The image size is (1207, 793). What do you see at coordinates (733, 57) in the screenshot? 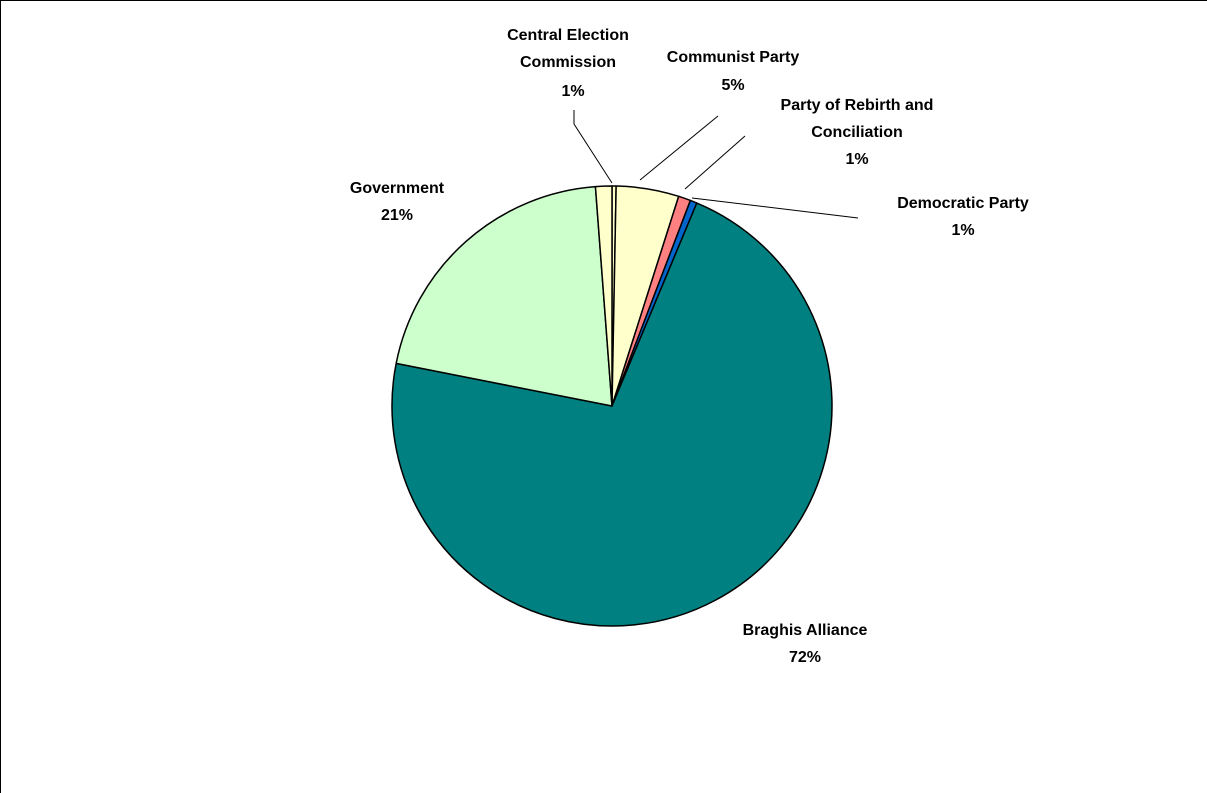
I see `slice-label-1-0: Communist Party` at bounding box center [733, 57].